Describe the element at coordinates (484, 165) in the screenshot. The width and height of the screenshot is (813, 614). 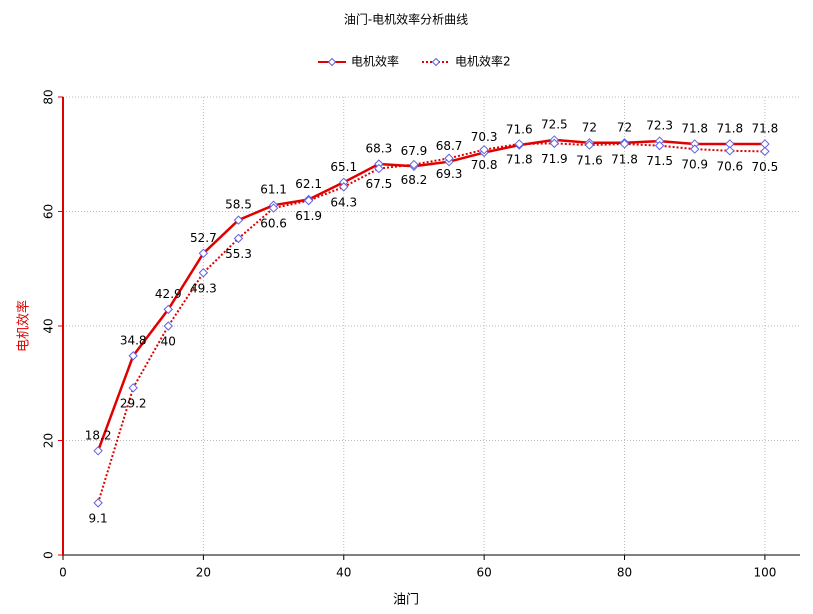
I see `data-label: 70.8` at that location.